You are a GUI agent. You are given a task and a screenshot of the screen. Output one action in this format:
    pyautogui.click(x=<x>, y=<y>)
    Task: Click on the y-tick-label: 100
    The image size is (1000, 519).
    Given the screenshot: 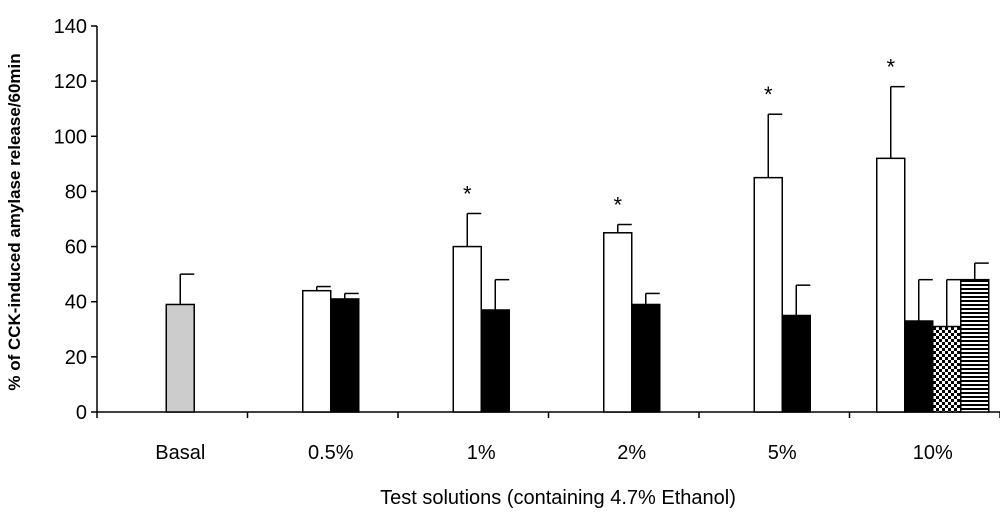 What is the action you would take?
    pyautogui.click(x=70, y=137)
    